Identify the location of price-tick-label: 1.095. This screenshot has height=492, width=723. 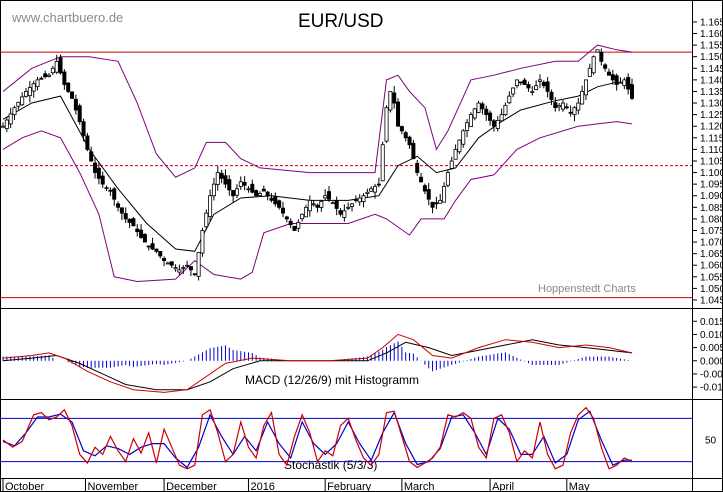
(711, 185).